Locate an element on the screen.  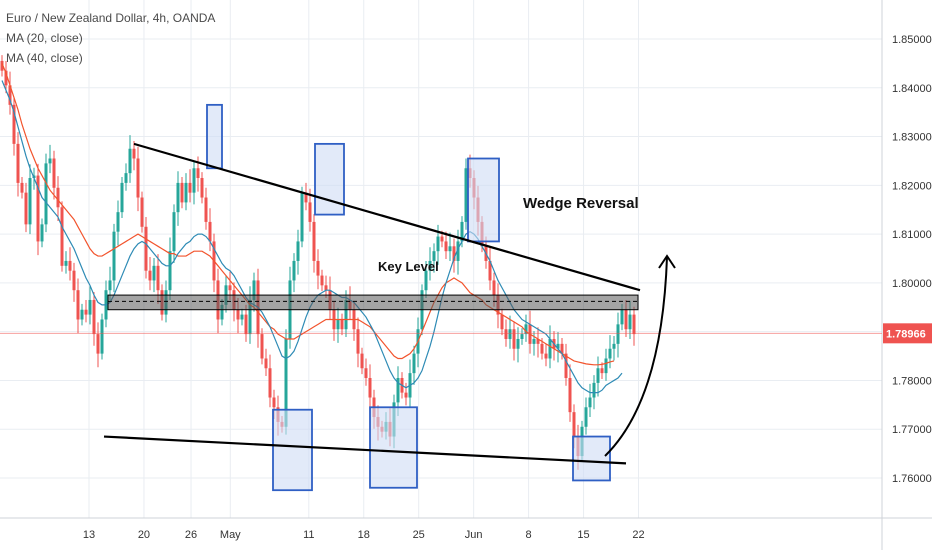
x-tick-label: 22 is located at coordinates (638, 535).